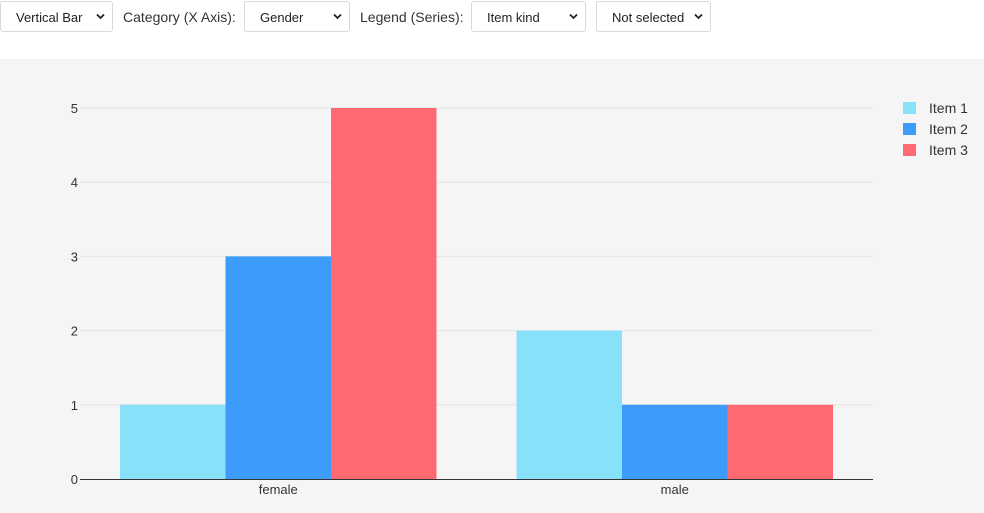  I want to click on y-tick-label: 2, so click(74, 331).